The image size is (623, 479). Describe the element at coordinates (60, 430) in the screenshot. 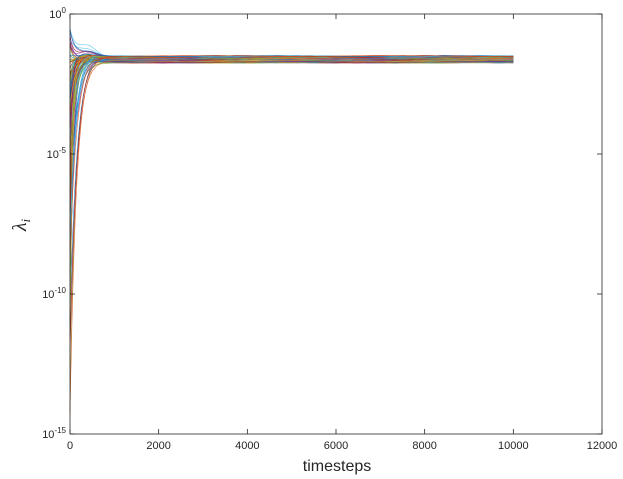

I see `y-tick-label-exponent: -15` at that location.